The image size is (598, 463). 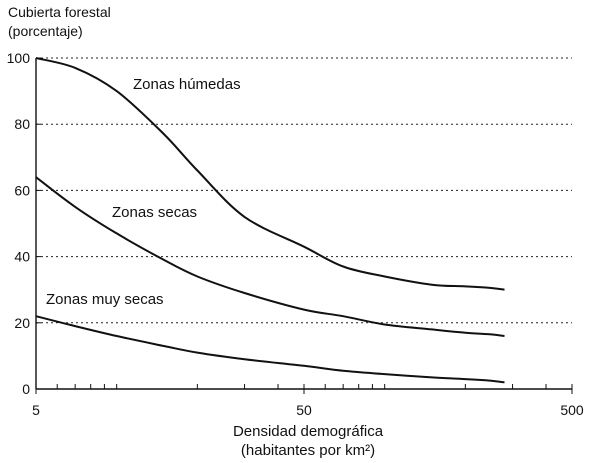 I want to click on curve-zonas-muy-secas, so click(x=270, y=349).